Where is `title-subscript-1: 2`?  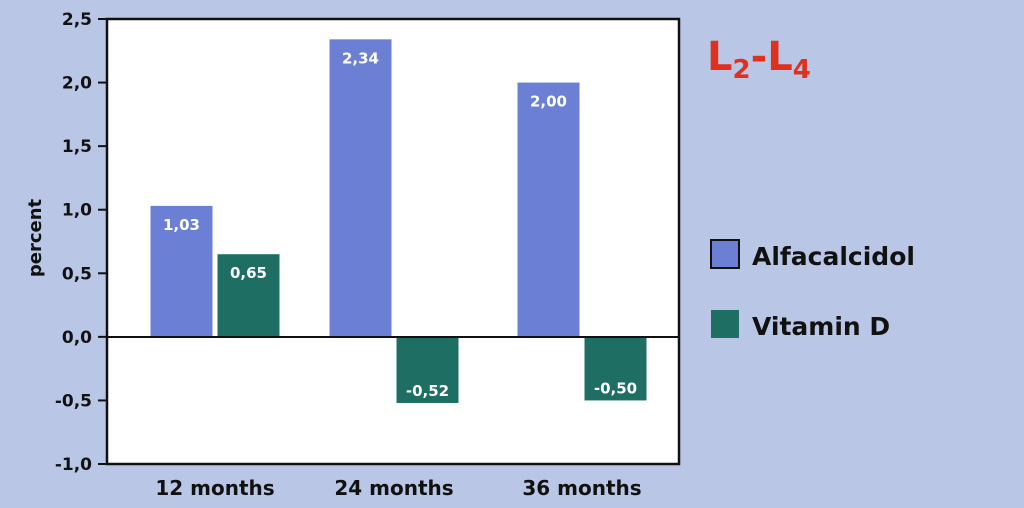 title-subscript-1: 2 is located at coordinates (742, 70).